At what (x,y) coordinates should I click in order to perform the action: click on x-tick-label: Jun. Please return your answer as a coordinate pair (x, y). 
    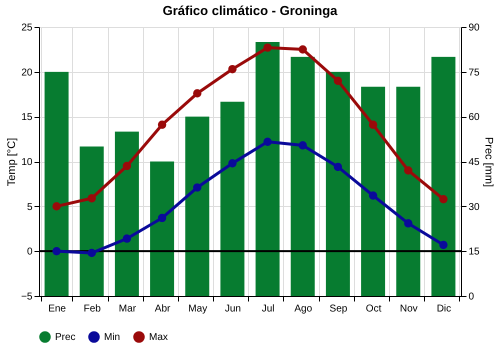
    Looking at the image, I should click on (232, 309).